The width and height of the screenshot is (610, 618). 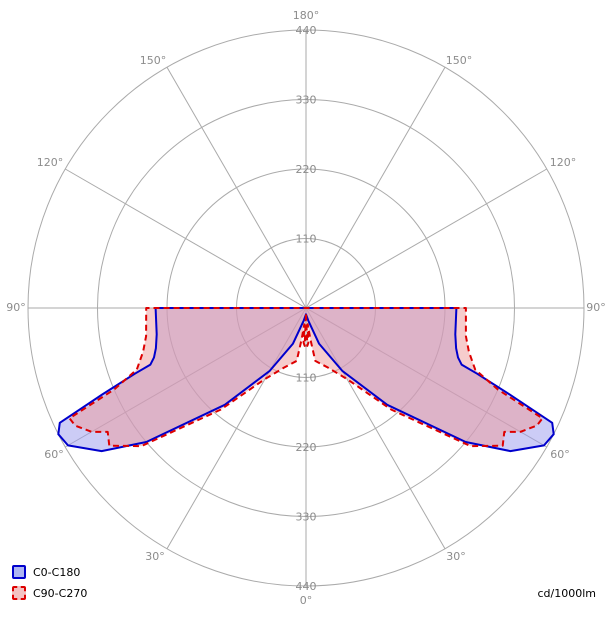 I want to click on unit-label: cd/1000lm, so click(x=566, y=593).